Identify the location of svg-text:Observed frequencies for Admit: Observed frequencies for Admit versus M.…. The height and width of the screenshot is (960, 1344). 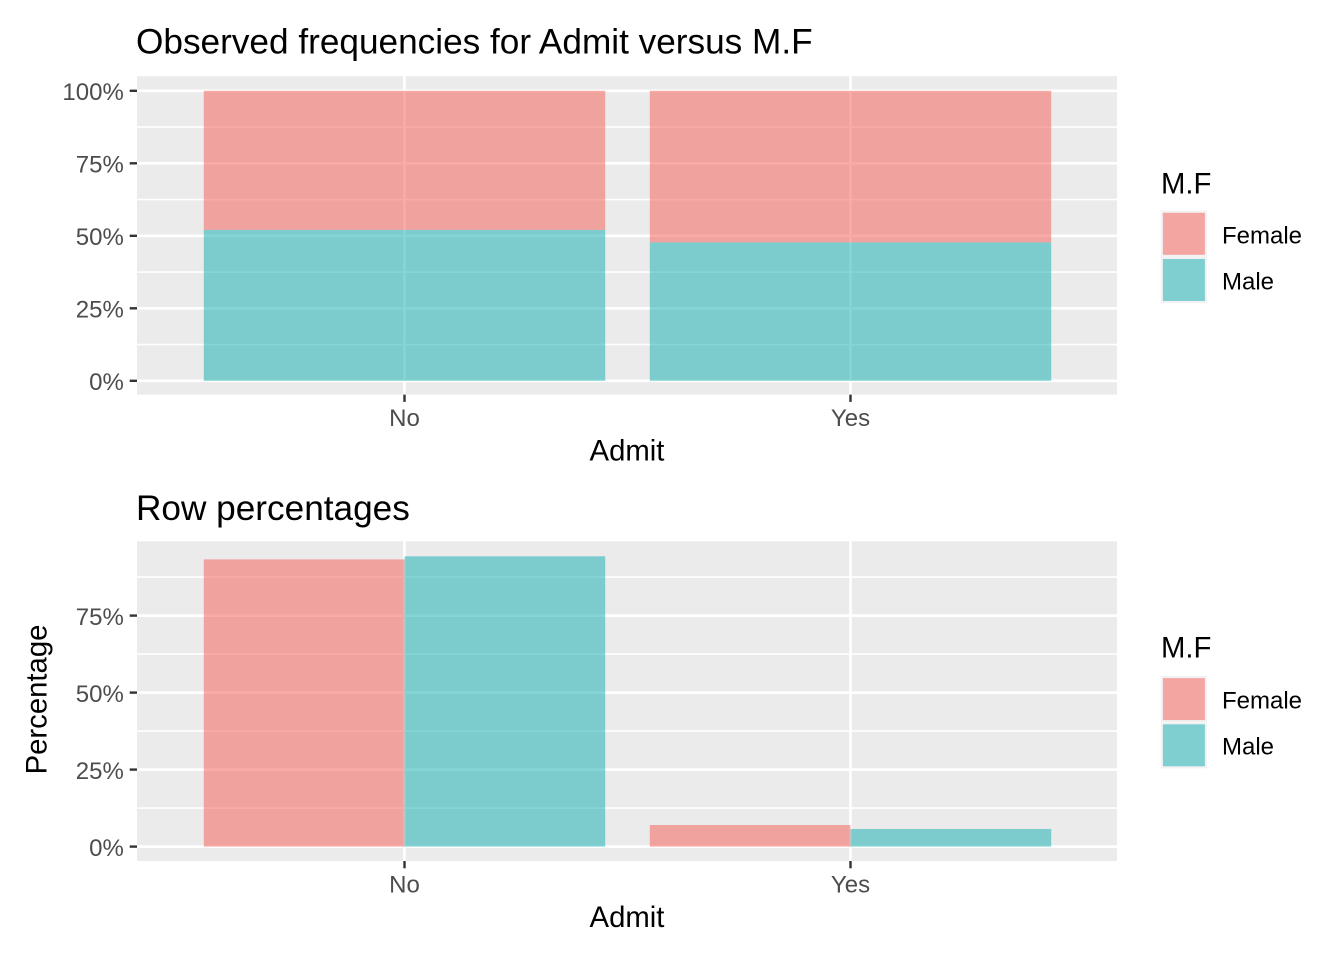
(474, 42).